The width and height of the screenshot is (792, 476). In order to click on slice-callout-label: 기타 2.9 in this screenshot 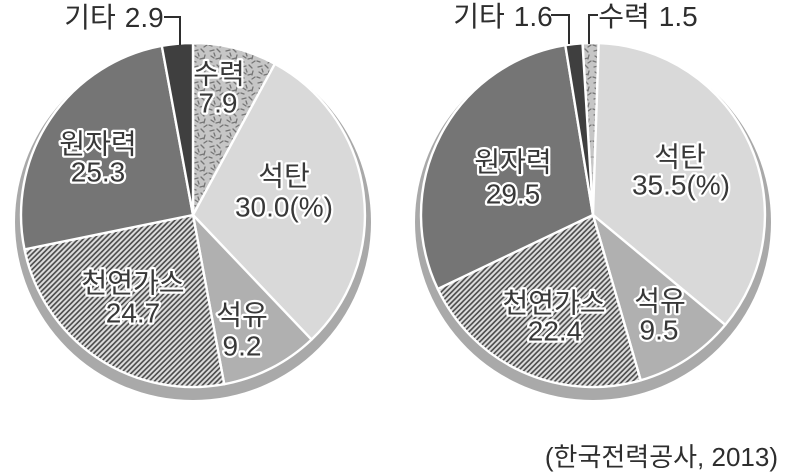, I will do `click(113, 17)`.